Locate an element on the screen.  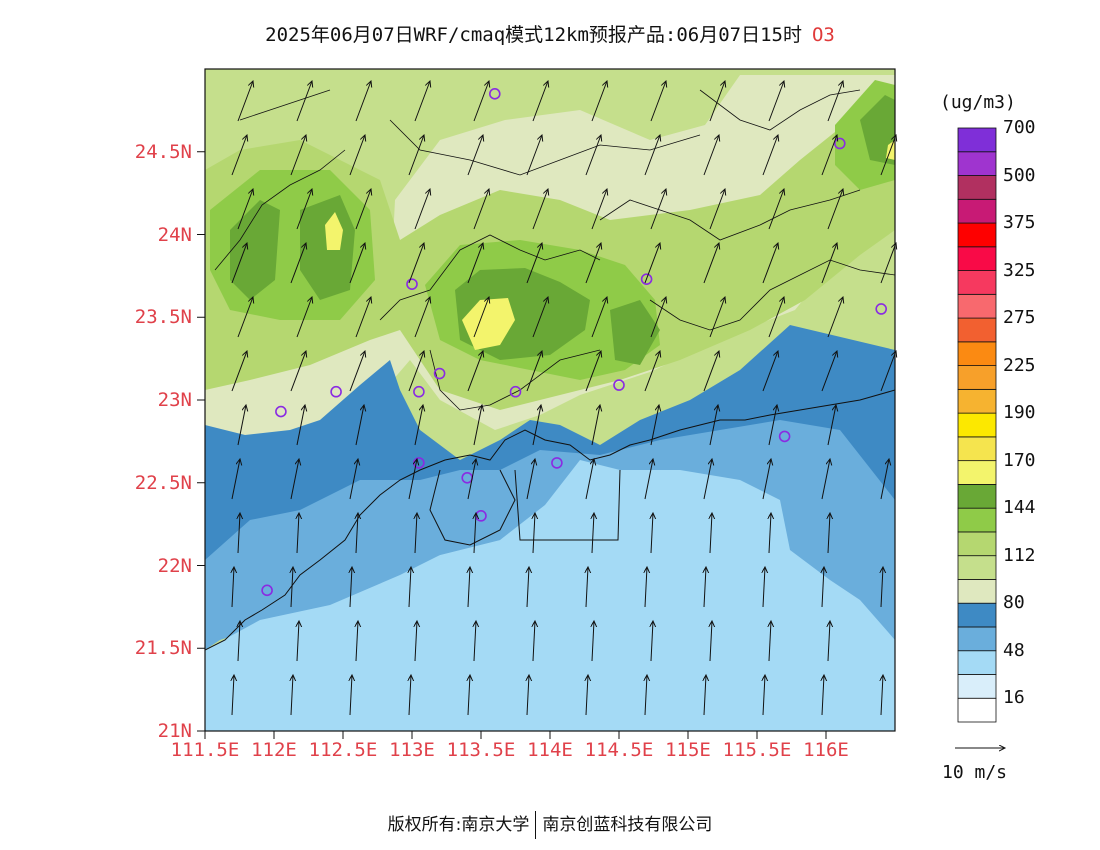
lon-tick-label: 115E is located at coordinates (688, 750).